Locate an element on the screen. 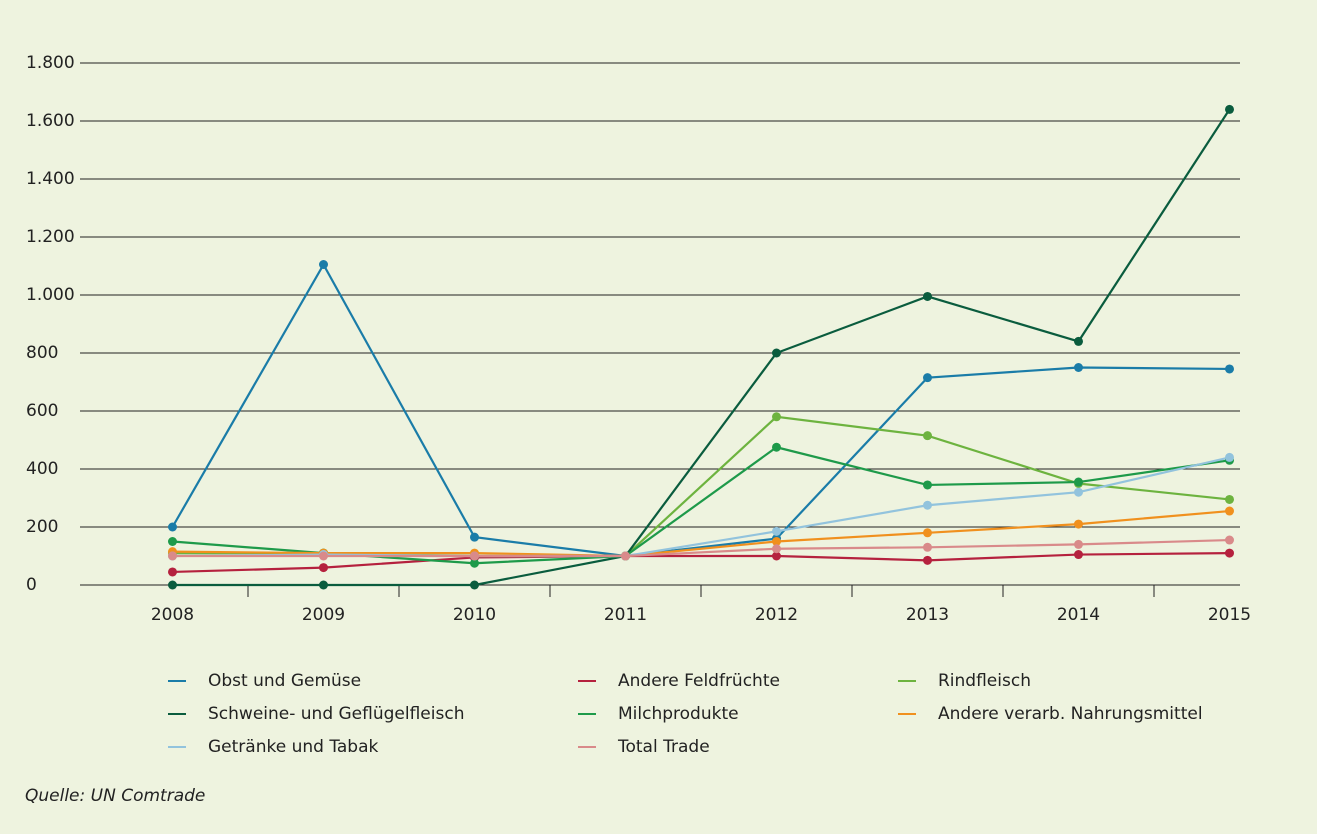 This screenshot has height=834, width=1317. y-tick-label: 1.200 is located at coordinates (50, 237).